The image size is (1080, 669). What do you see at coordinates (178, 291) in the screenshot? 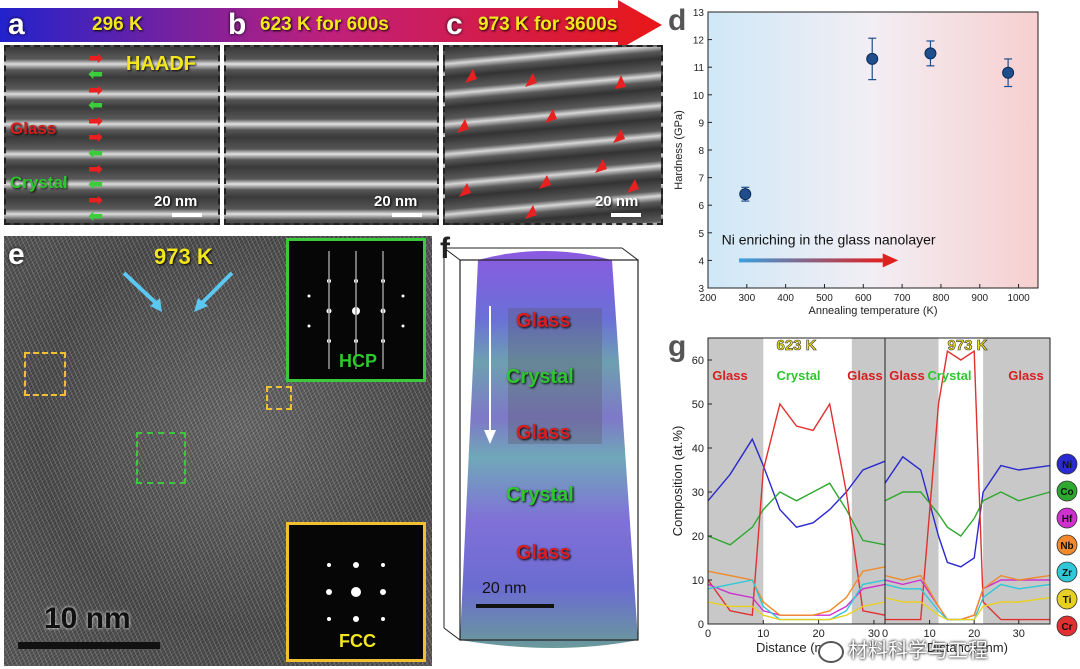
I see `cyan-arrows` at bounding box center [178, 291].